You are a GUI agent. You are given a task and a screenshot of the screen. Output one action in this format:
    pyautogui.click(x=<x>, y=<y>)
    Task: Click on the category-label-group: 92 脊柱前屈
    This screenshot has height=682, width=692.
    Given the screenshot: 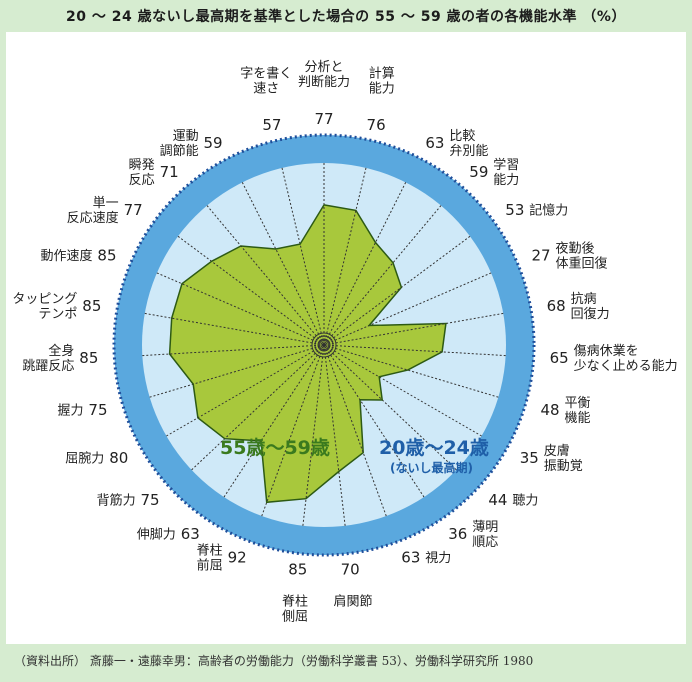 What is the action you would take?
    pyautogui.click(x=222, y=558)
    